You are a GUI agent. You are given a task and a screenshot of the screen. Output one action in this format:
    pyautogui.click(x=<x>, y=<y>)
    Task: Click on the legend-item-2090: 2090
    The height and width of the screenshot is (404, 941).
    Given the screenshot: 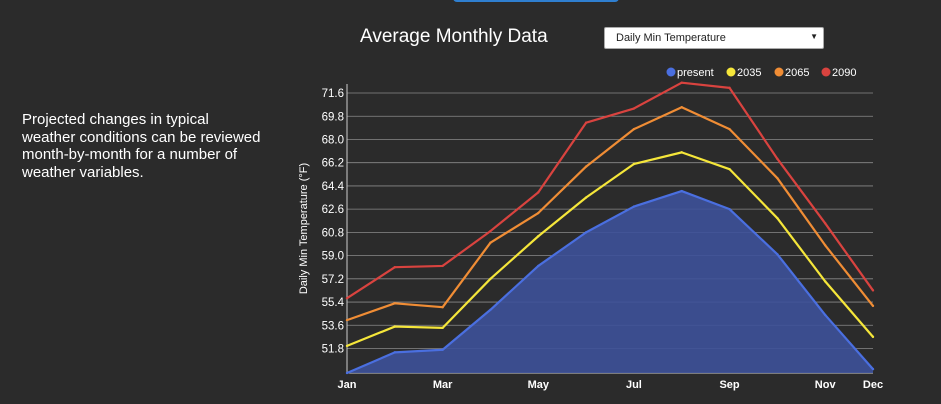 What is the action you would take?
    pyautogui.click(x=839, y=73)
    